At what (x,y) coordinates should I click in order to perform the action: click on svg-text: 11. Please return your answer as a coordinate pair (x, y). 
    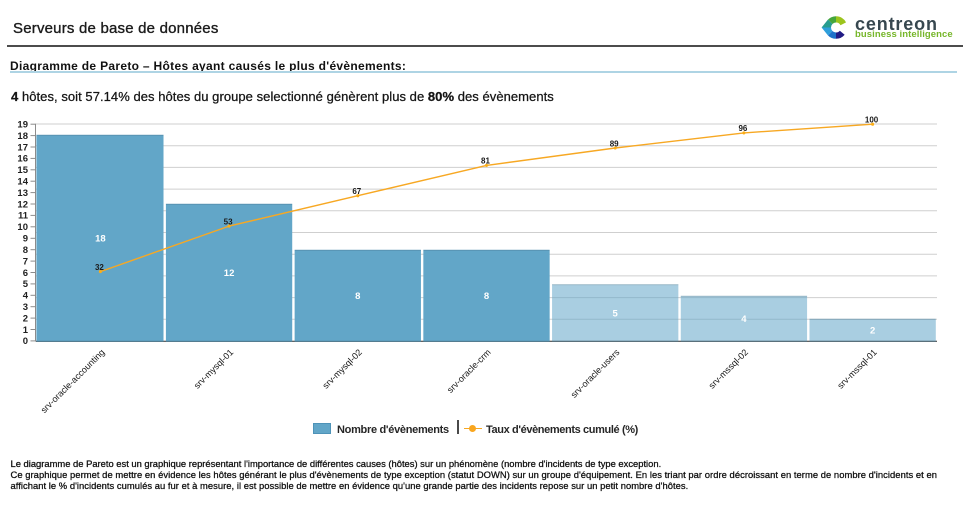
    Looking at the image, I should click on (23, 216).